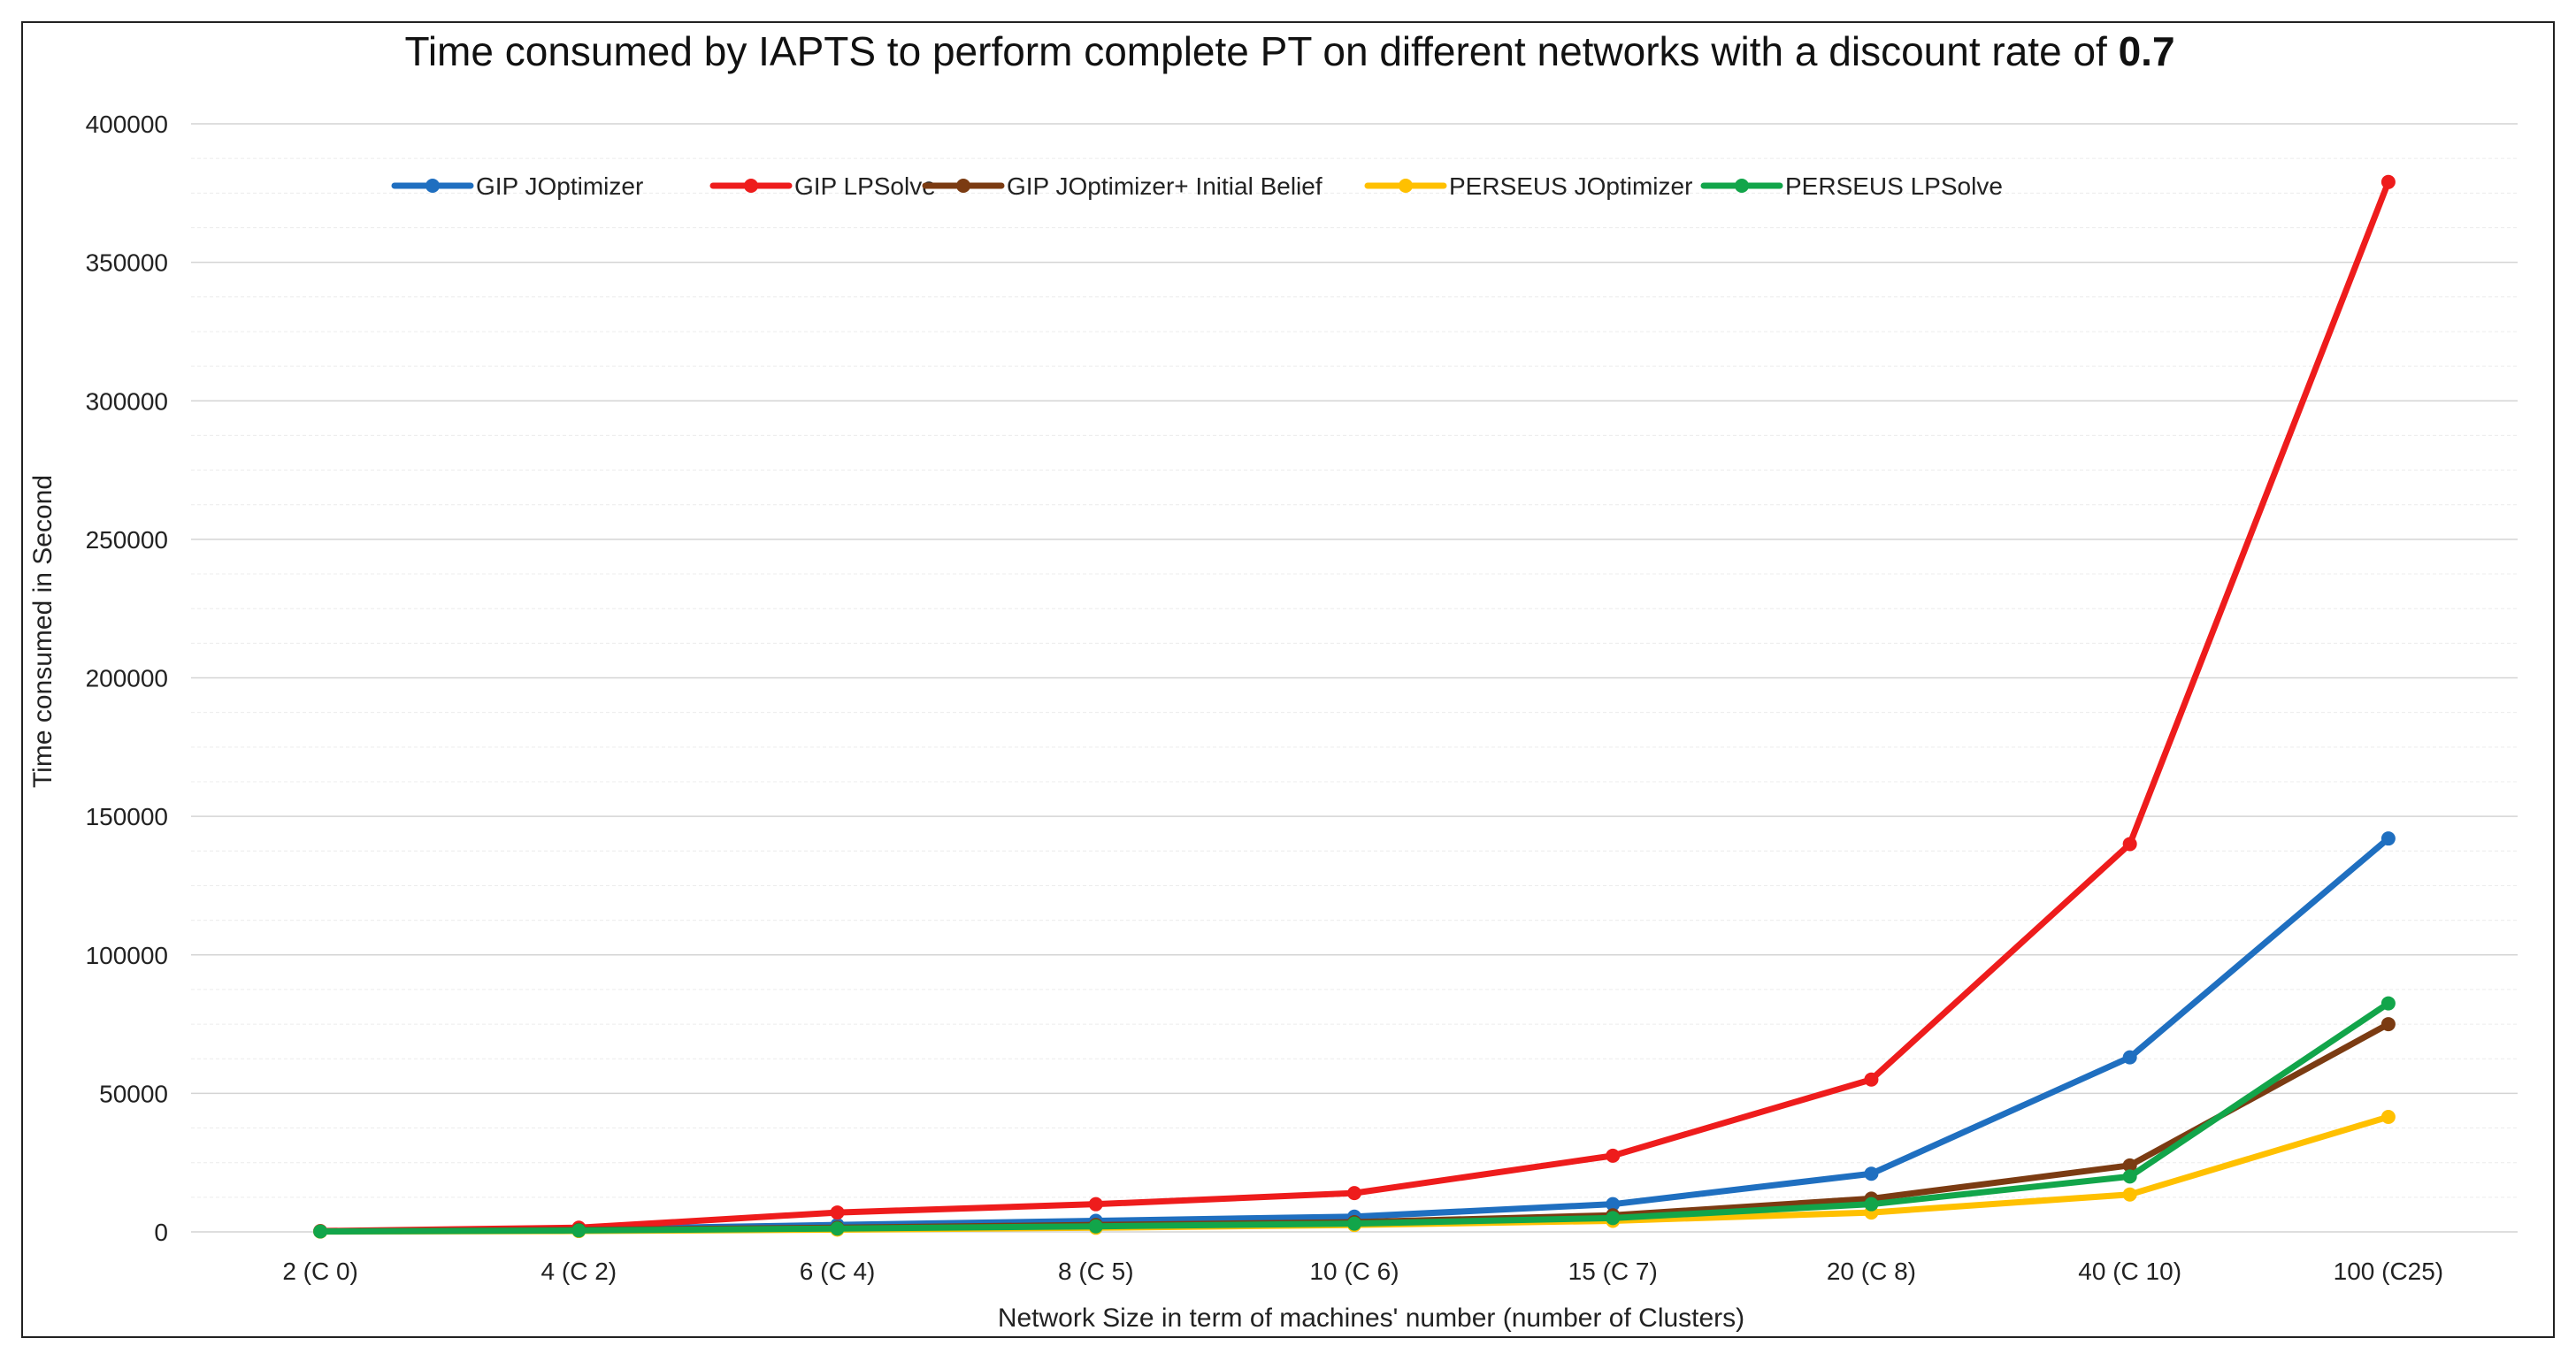 The width and height of the screenshot is (2576, 1361). I want to click on legend-label: PERSEUS JOptimizer, so click(1570, 186).